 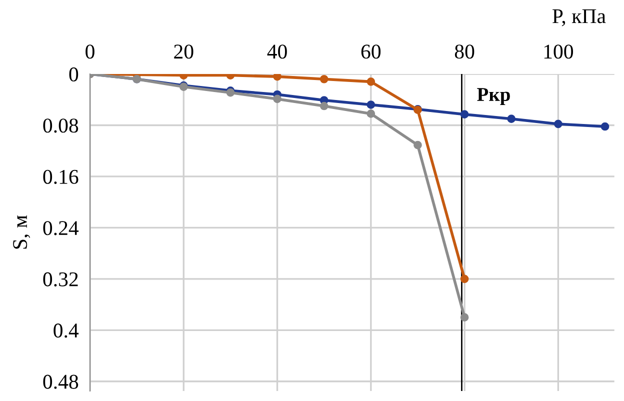 What do you see at coordinates (277, 51) in the screenshot?
I see `x-tick-label: 40` at bounding box center [277, 51].